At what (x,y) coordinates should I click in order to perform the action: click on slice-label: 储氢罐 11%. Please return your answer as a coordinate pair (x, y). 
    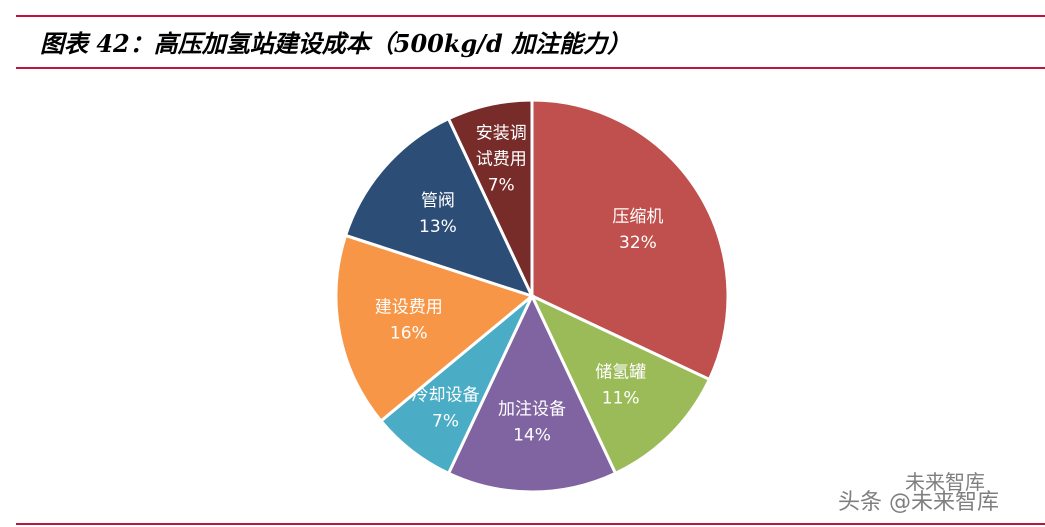
    Looking at the image, I should click on (620, 386).